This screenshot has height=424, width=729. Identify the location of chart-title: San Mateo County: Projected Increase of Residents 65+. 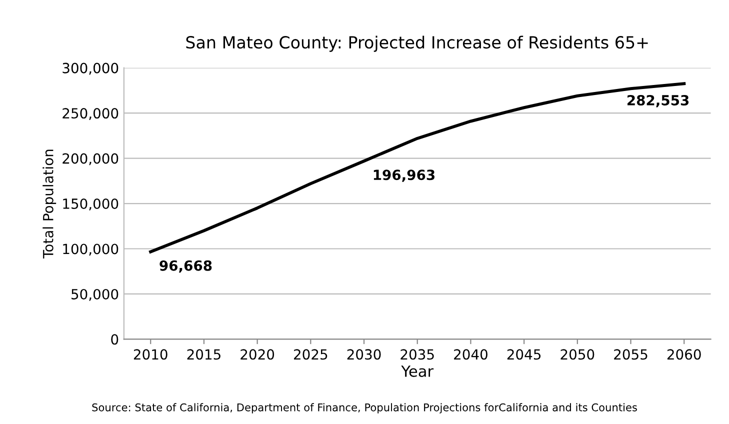
(417, 44).